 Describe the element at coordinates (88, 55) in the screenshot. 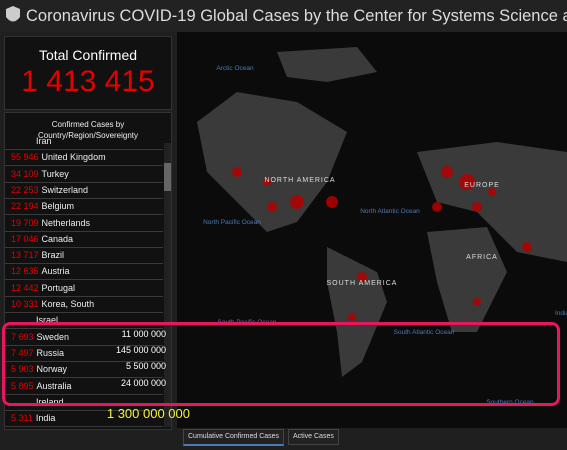

I see `total-label: Total Confirmed` at that location.